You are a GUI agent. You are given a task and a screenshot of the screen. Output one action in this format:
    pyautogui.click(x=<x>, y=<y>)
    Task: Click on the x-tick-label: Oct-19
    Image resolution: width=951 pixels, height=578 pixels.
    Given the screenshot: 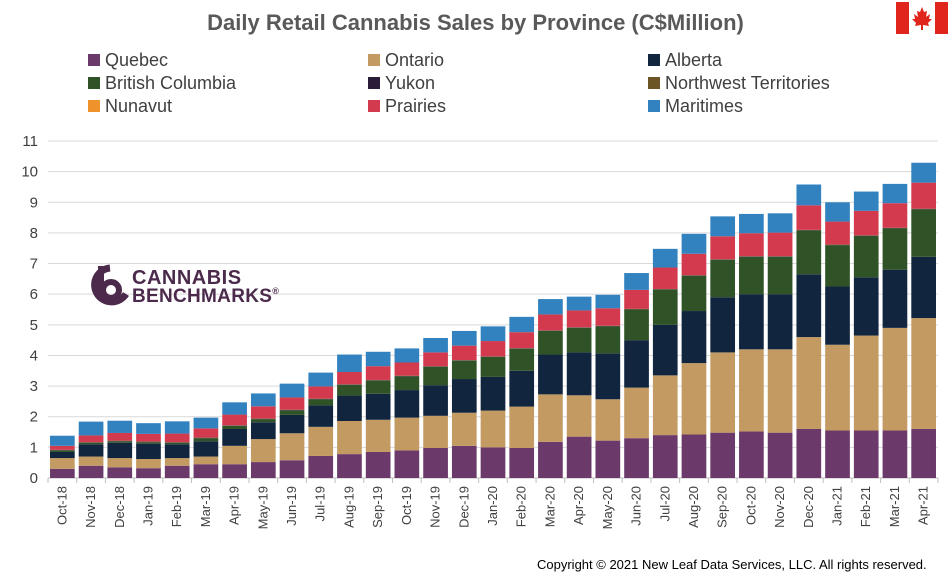 What is the action you would take?
    pyautogui.click(x=406, y=505)
    